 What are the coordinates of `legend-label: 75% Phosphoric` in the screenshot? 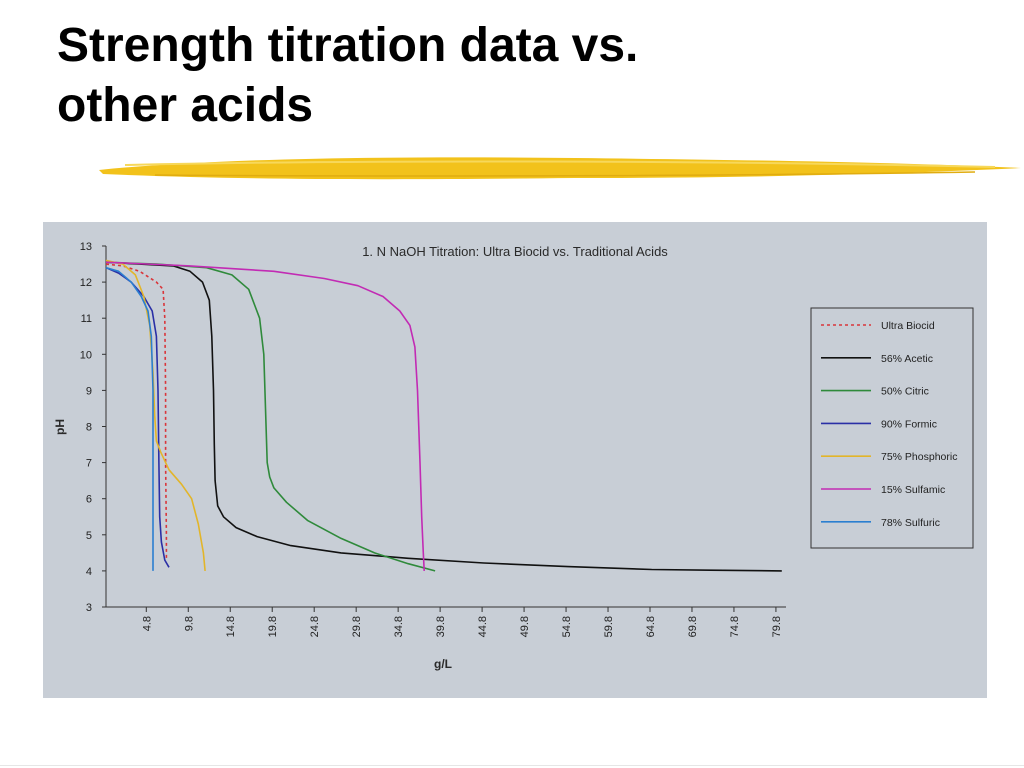 It's located at (919, 457).